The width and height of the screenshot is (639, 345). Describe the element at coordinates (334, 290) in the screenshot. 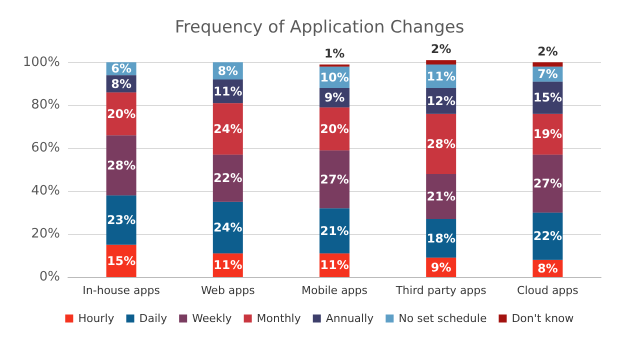

I see `x-tick-label: Mobile apps` at that location.